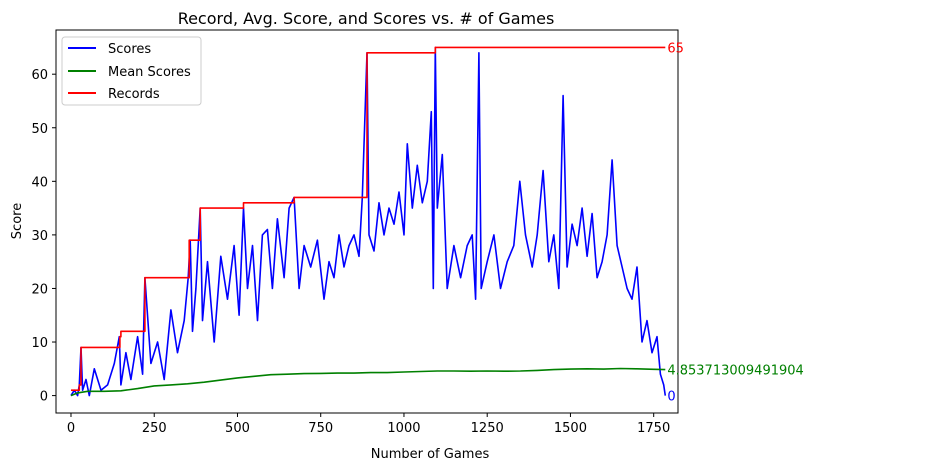 The image size is (951, 470). I want to click on series-line-mean-scores, so click(368, 382).